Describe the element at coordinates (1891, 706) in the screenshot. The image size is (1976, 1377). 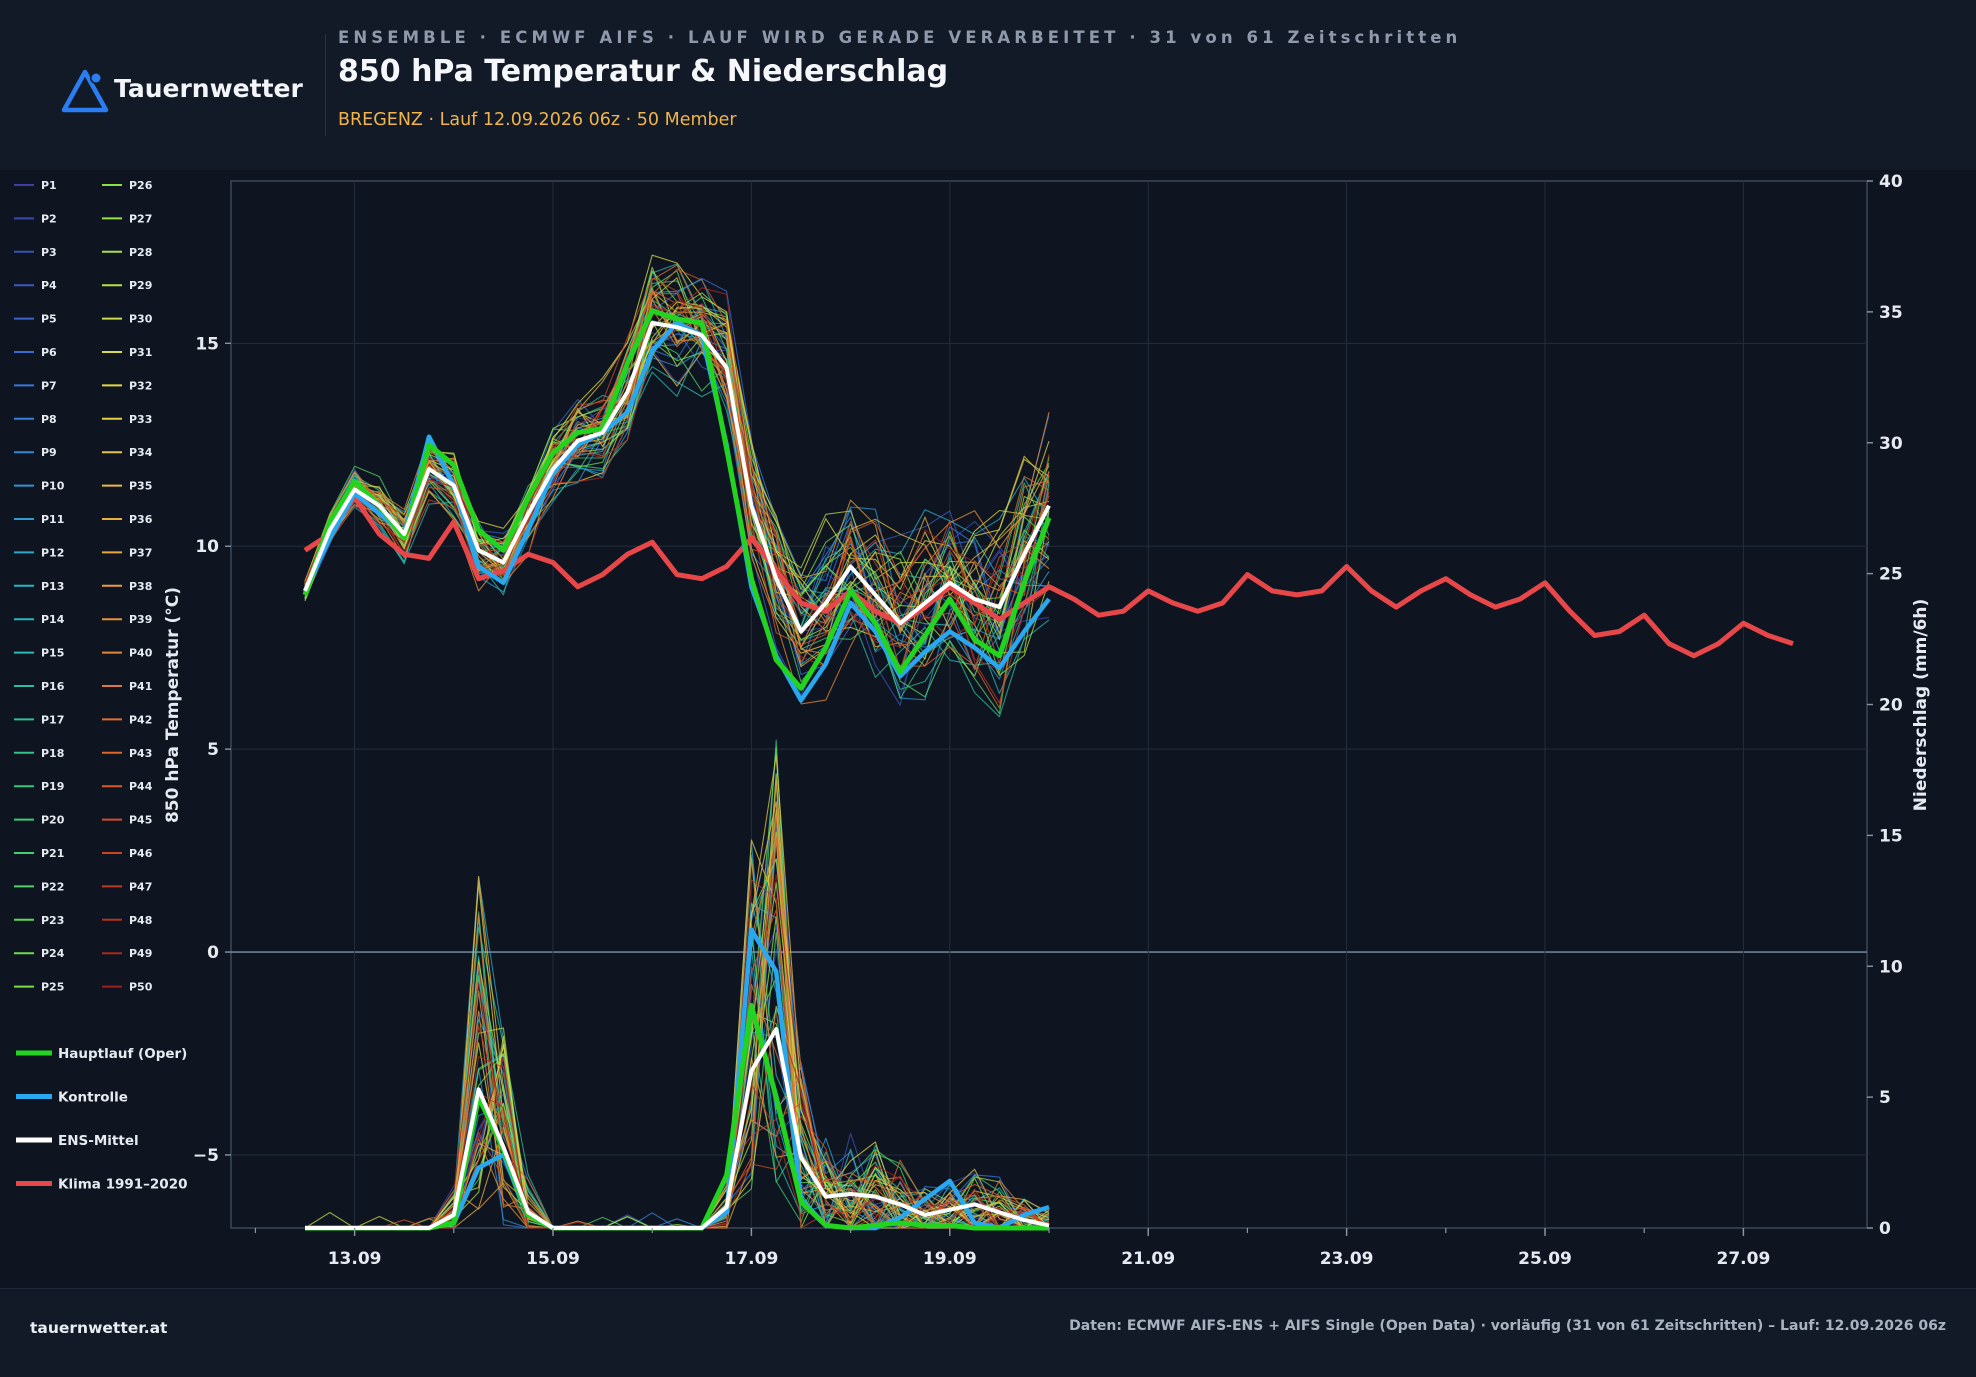
I see `y2-tick-label: 20` at that location.